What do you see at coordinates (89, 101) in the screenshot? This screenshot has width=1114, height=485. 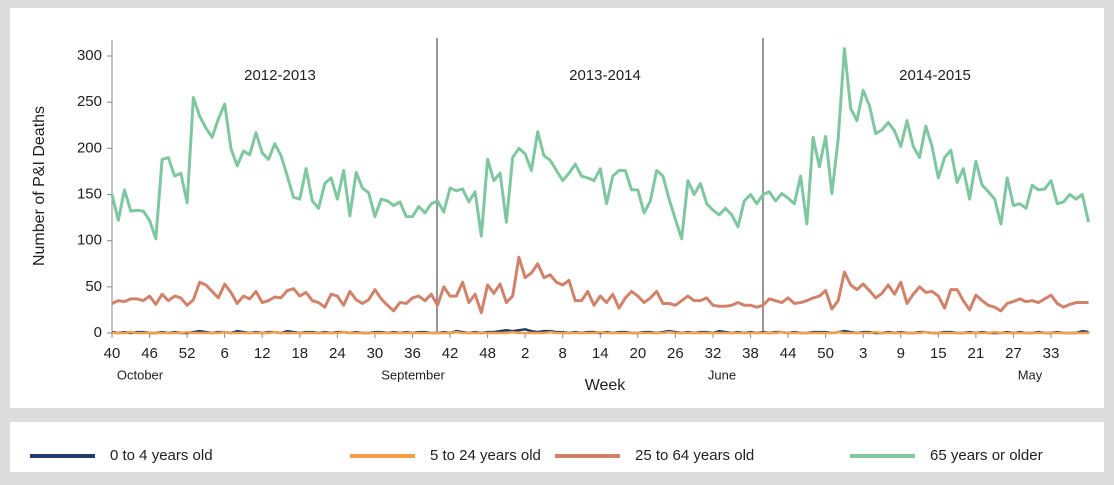 I see `y-tick-label: 250` at bounding box center [89, 101].